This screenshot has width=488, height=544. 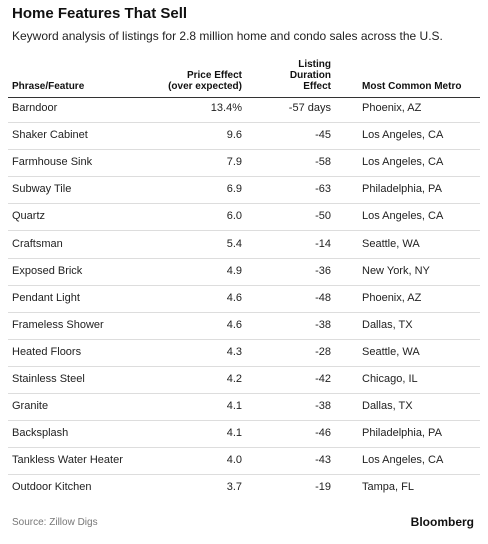 I want to click on cell: Pendant Light, so click(x=46, y=297).